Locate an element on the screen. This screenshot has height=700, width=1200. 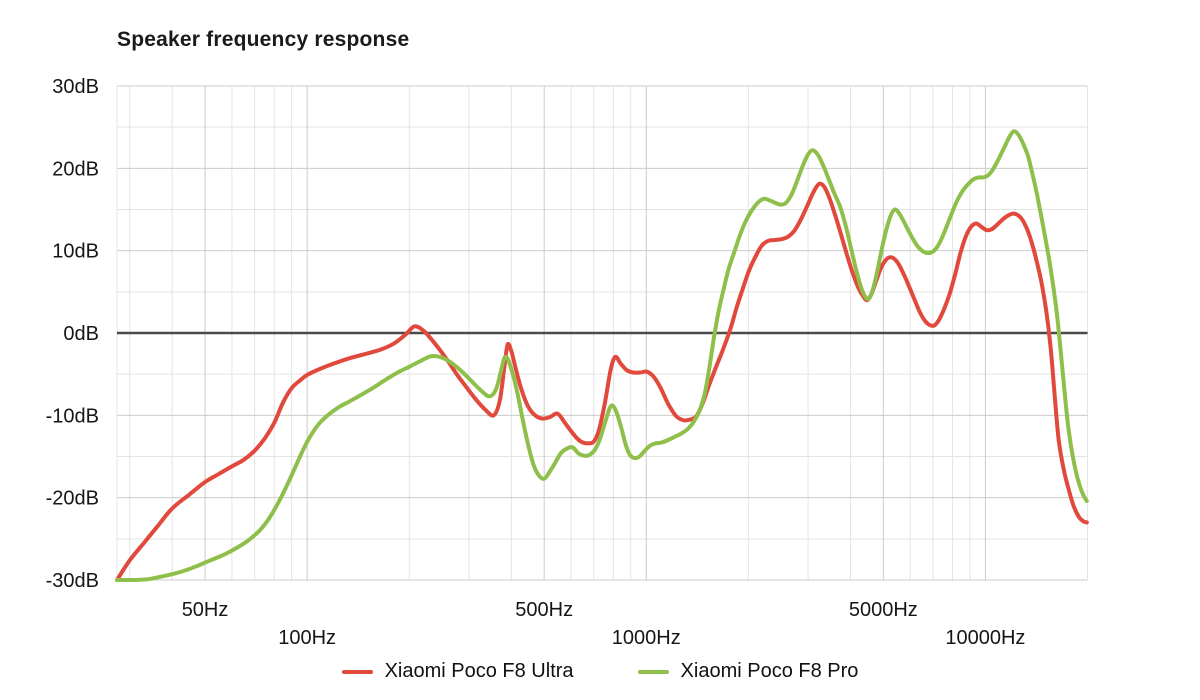
y-tick-10db: 10dB is located at coordinates (75, 252).